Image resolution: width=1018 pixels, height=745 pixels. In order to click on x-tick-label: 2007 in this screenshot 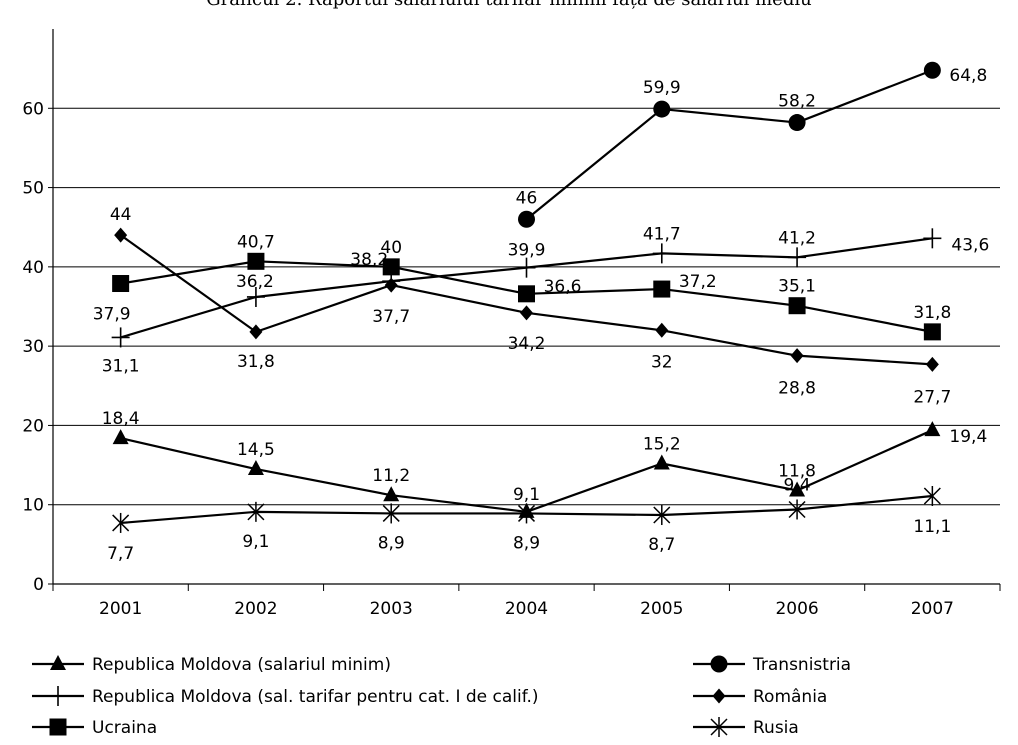, I will do `click(932, 609)`.